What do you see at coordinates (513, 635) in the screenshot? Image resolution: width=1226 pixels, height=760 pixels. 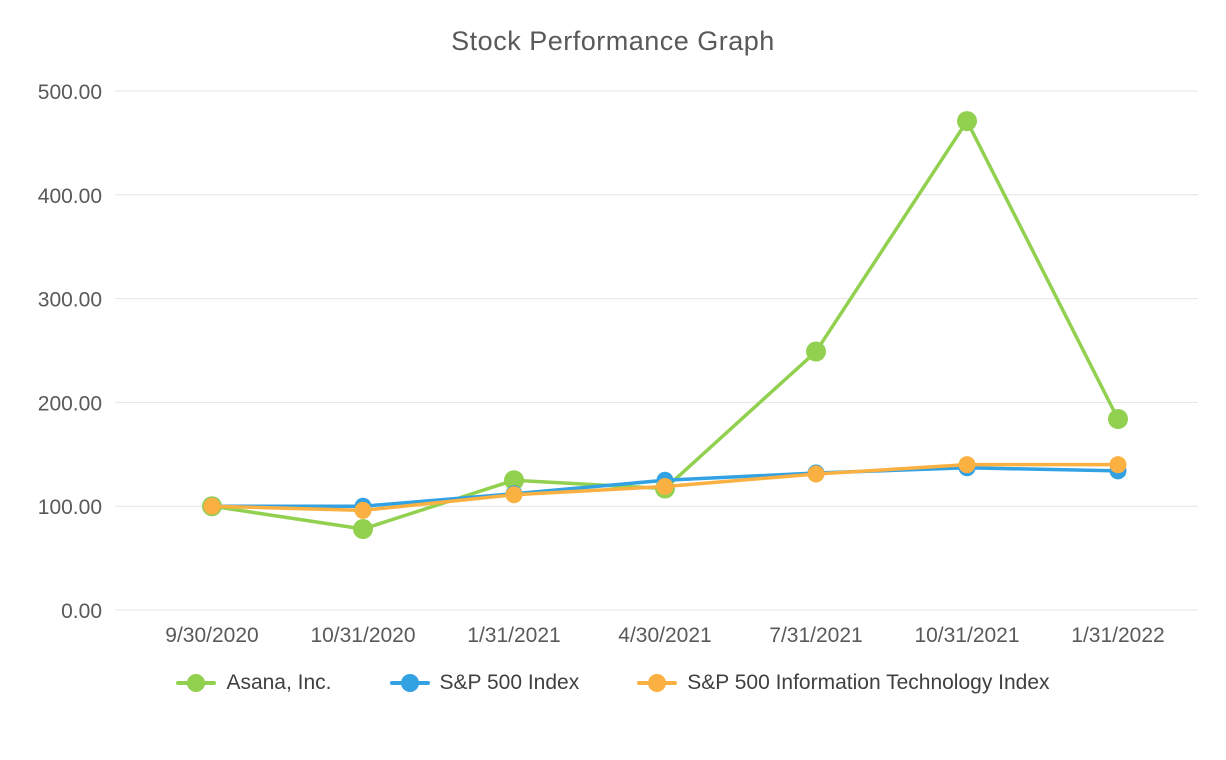 I see `x-tick-label: 1/31/2021` at bounding box center [513, 635].